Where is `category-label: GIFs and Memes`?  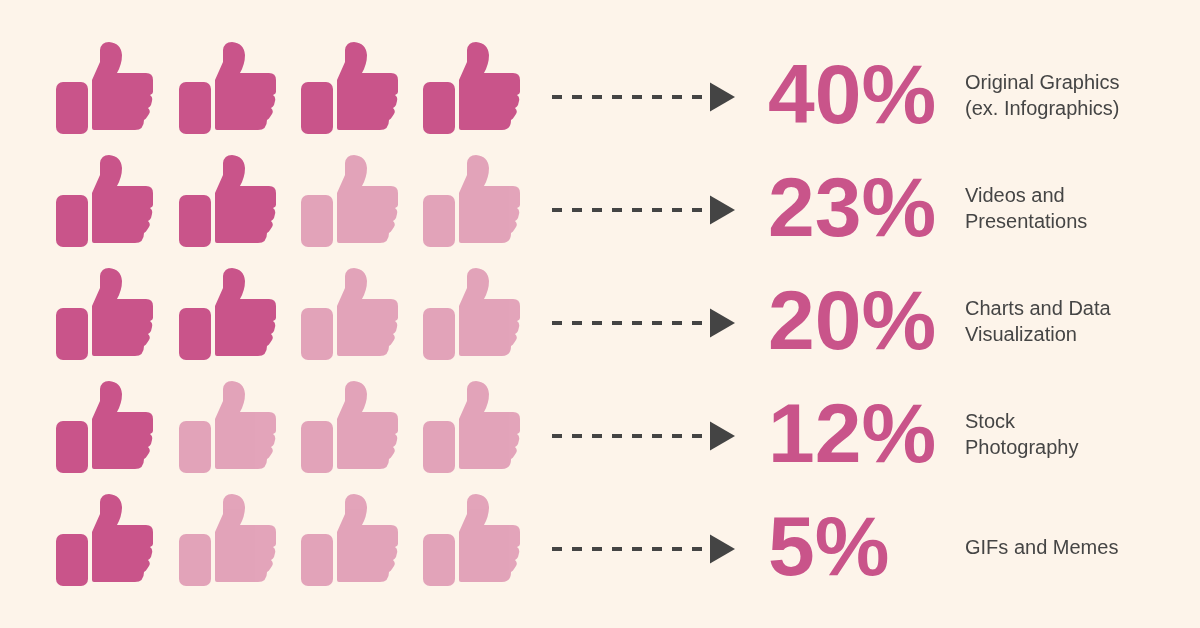
category-label: GIFs and Memes is located at coordinates (1042, 547).